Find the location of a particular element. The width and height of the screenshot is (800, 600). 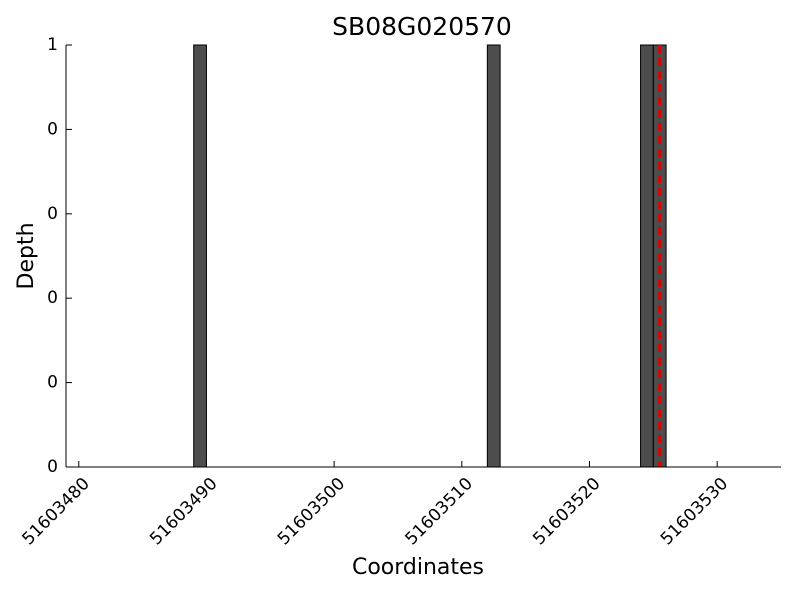

x-tick-label: 51603490 is located at coordinates (183, 511).